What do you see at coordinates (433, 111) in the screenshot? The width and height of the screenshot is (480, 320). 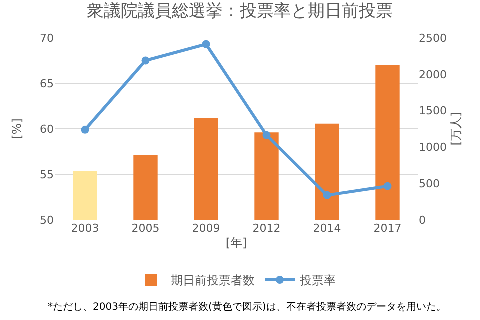 I see `y2-tick-label: 1500` at bounding box center [433, 111].